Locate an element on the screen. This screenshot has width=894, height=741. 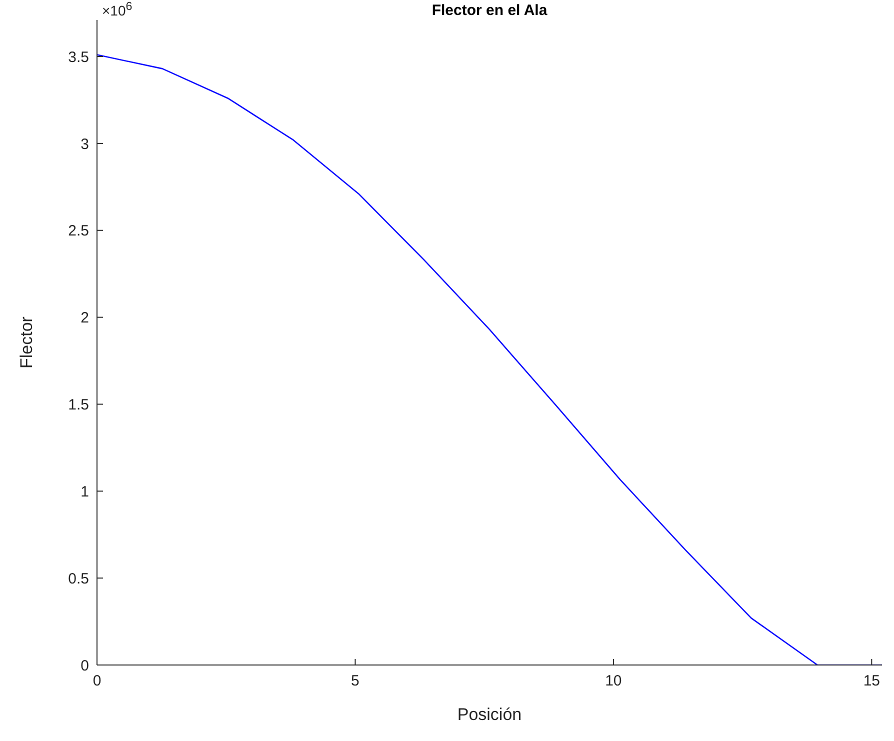
x-tick-label: 15 is located at coordinates (871, 681).